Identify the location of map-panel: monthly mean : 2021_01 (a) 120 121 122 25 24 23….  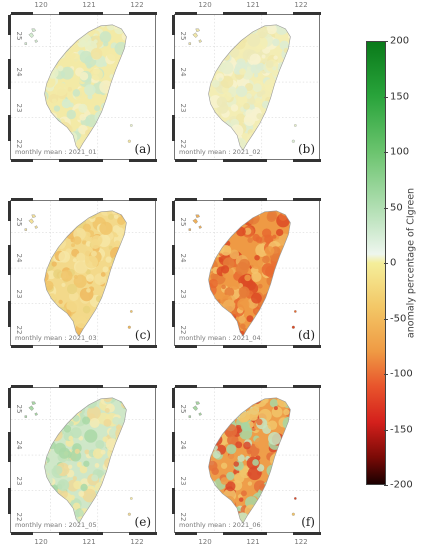
(82, 81).